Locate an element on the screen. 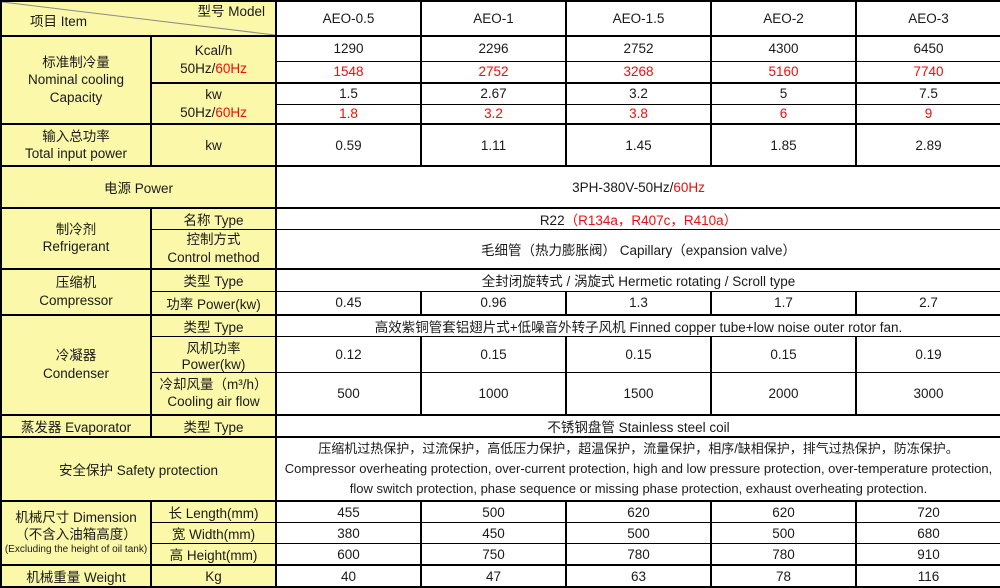  weight-value: 40 is located at coordinates (348, 576).